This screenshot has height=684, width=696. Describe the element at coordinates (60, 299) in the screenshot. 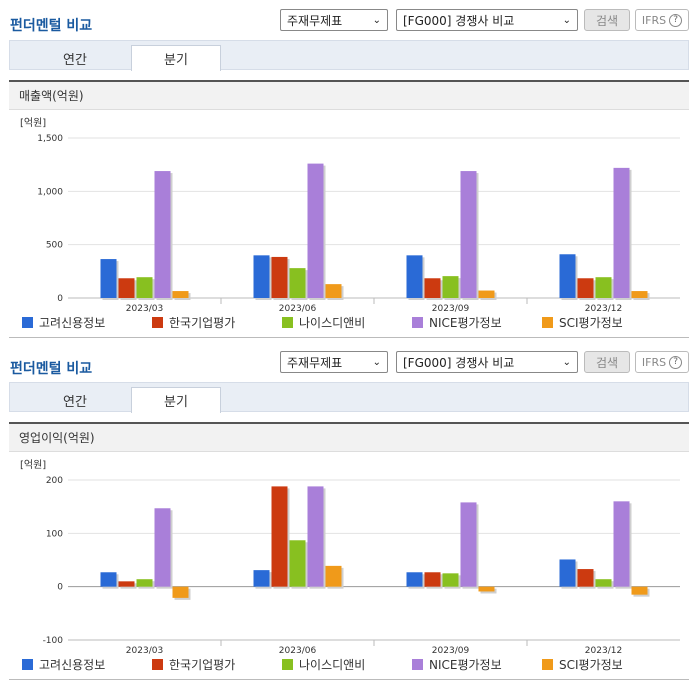

I see `y-tick-label: 0` at that location.